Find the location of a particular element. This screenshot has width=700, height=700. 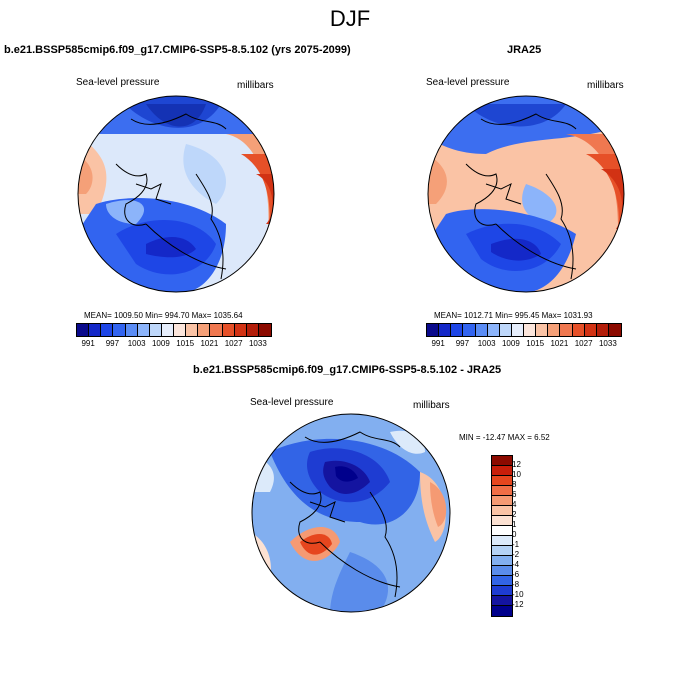

colorbar-tick-label: -2 is located at coordinates (516, 554).